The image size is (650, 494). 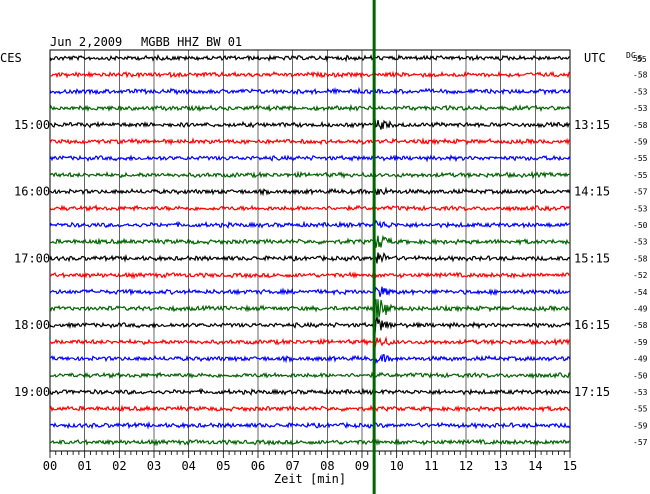 I want to click on x-tick-label: 01, so click(x=84, y=466).